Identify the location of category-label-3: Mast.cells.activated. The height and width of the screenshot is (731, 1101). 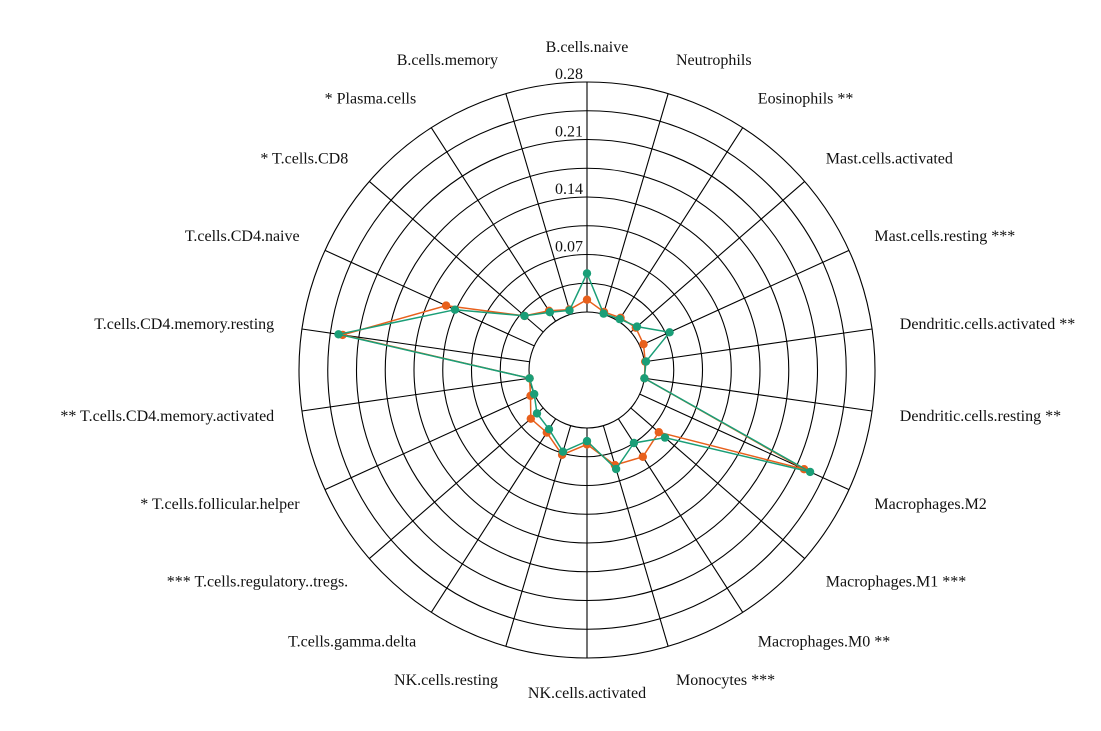
(889, 159).